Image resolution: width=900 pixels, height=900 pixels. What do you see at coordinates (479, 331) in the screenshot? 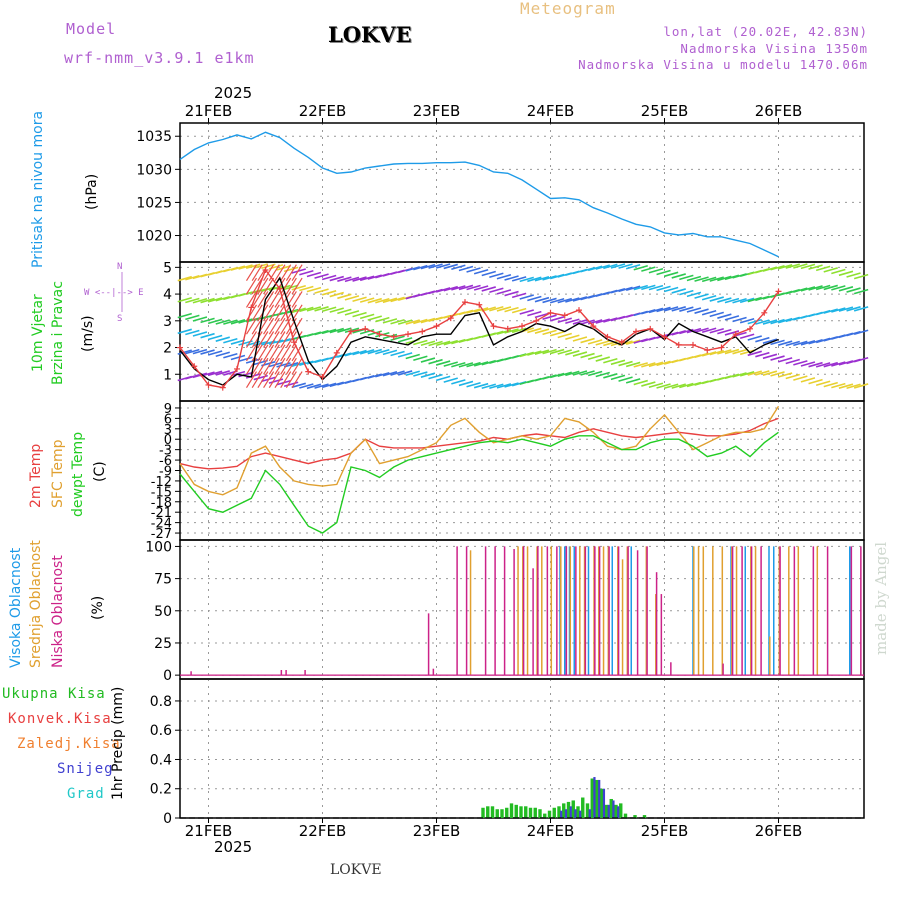
I see `series-line` at bounding box center [479, 331].